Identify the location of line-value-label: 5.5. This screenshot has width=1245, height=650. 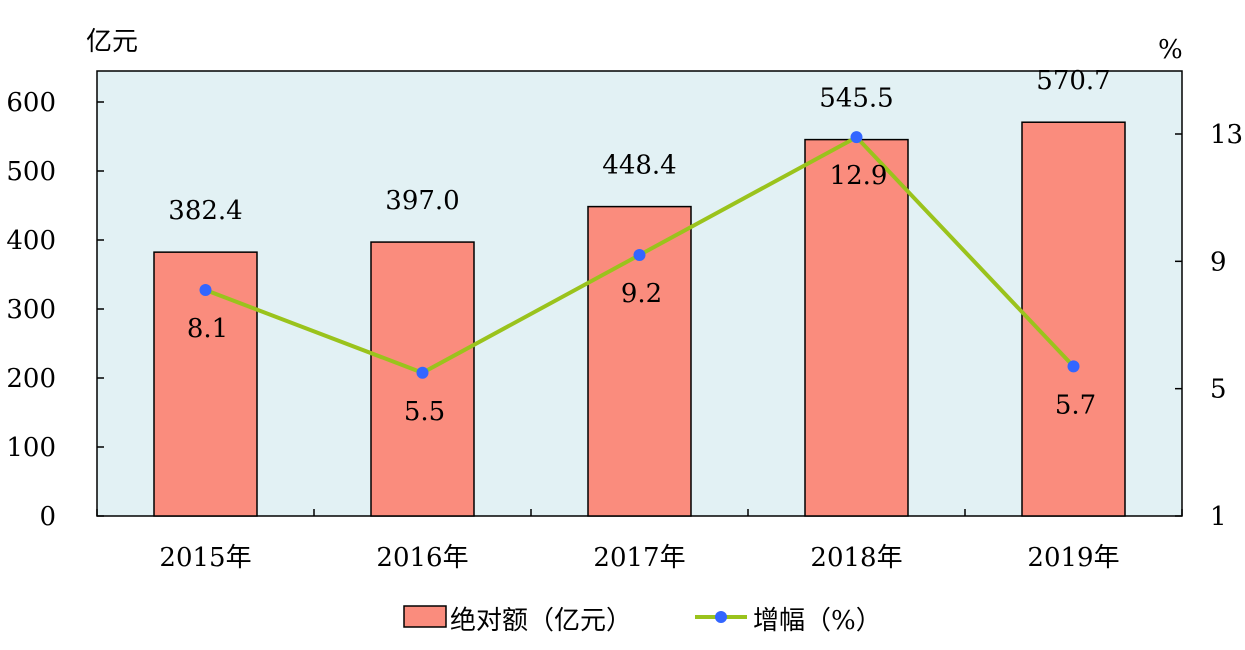
(424, 412).